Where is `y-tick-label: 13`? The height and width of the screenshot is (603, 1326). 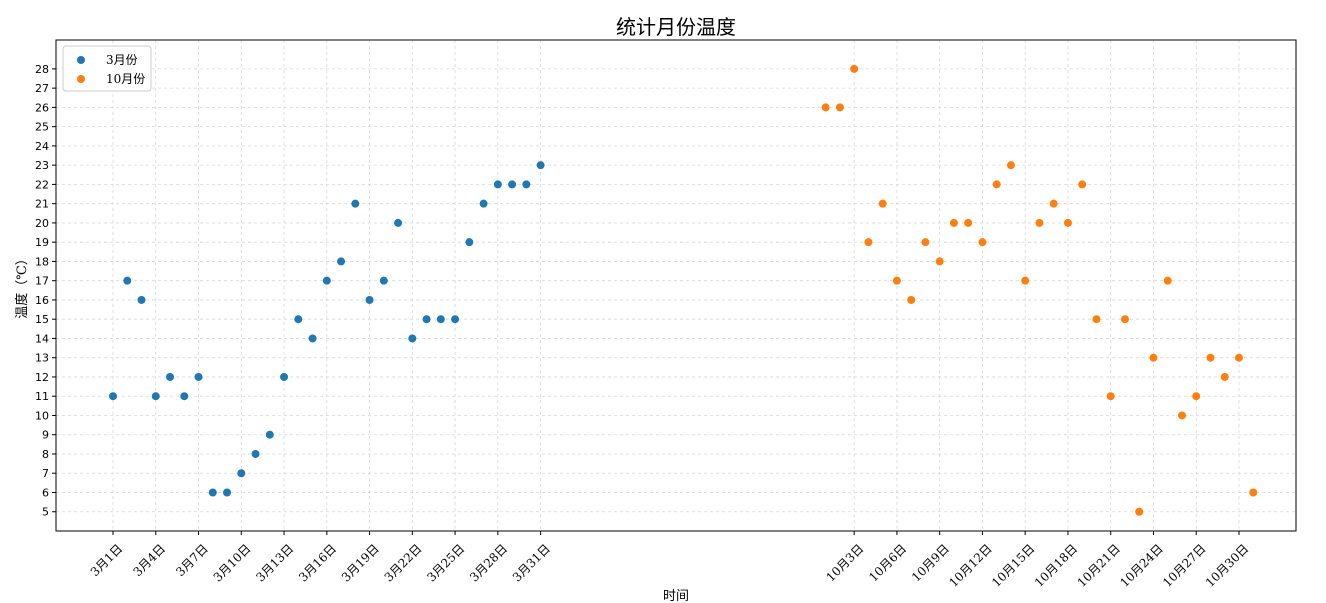 y-tick-label: 13 is located at coordinates (42, 358).